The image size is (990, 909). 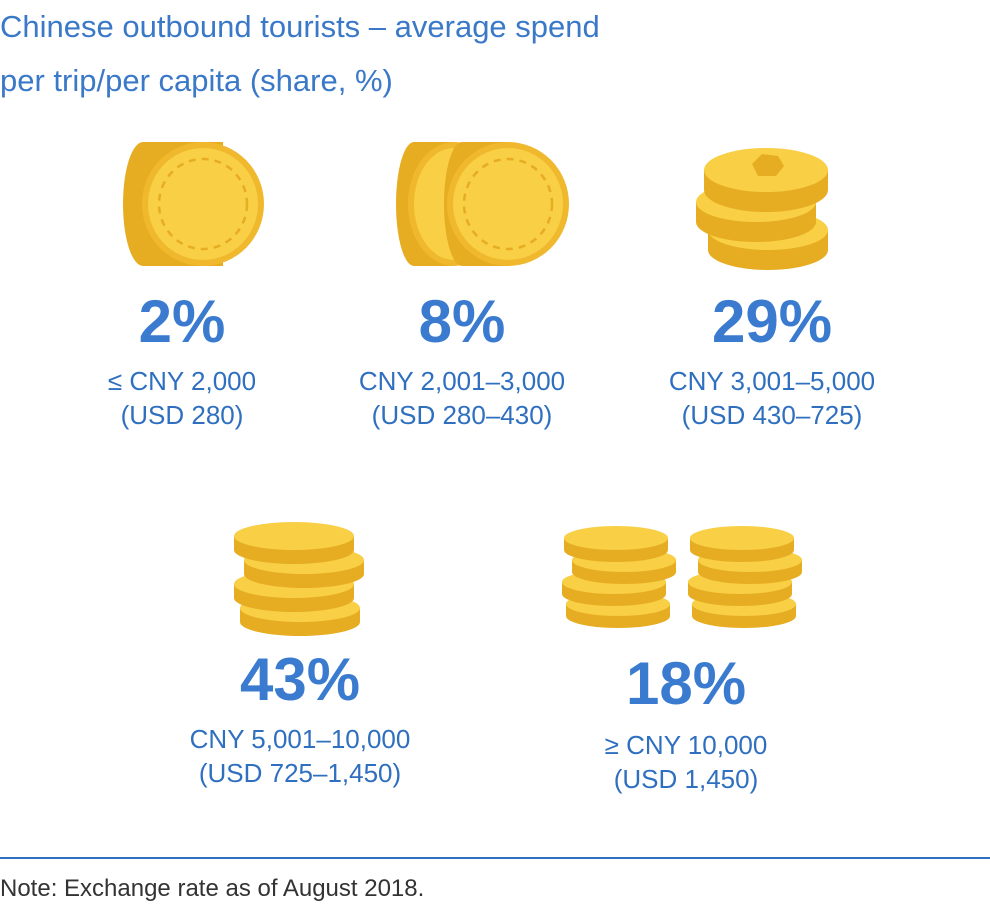 I want to click on spend-item-3: 29% CNY 3,001–5,000 (USD 430–725), so click(x=772, y=290).